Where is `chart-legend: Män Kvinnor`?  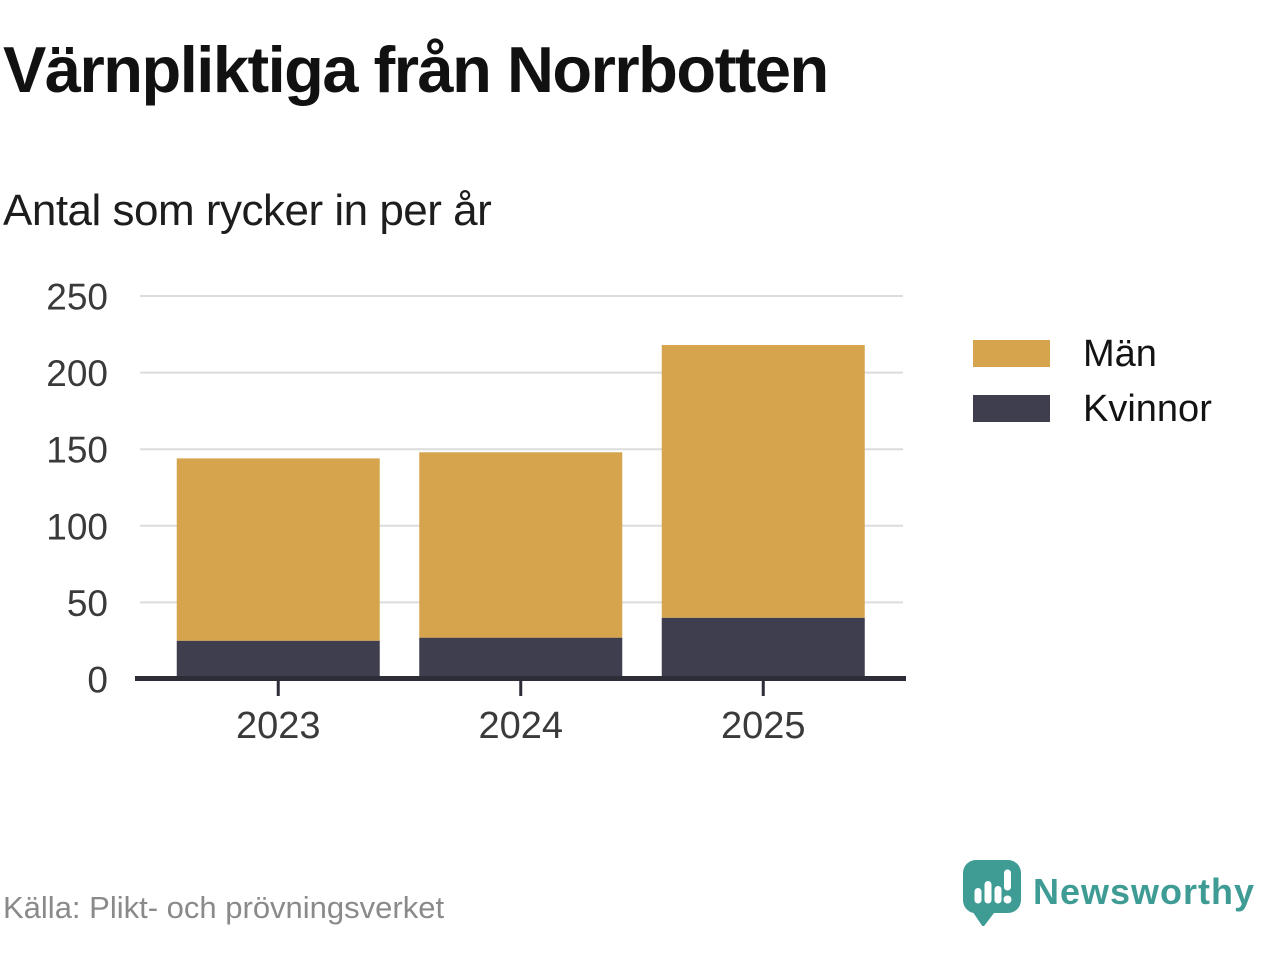 chart-legend: Män Kvinnor is located at coordinates (1092, 392).